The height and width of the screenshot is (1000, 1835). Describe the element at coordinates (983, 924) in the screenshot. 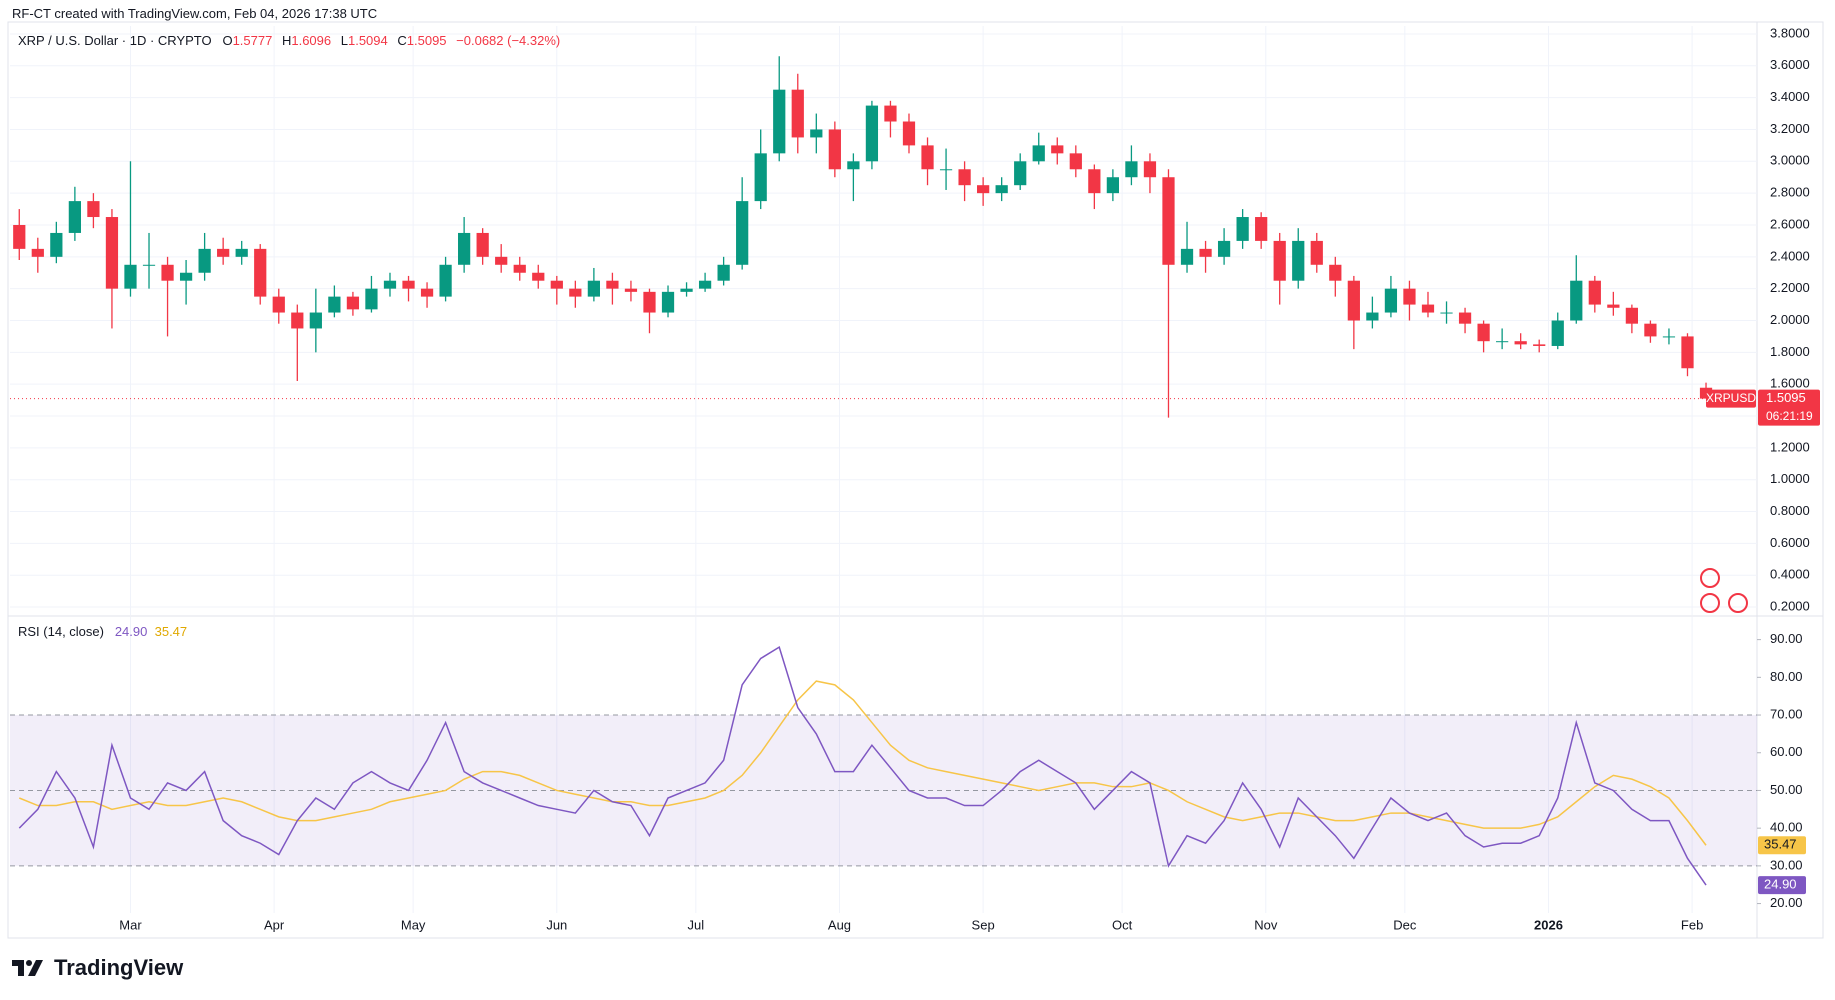

I see `x-tick-label: Sep` at that location.